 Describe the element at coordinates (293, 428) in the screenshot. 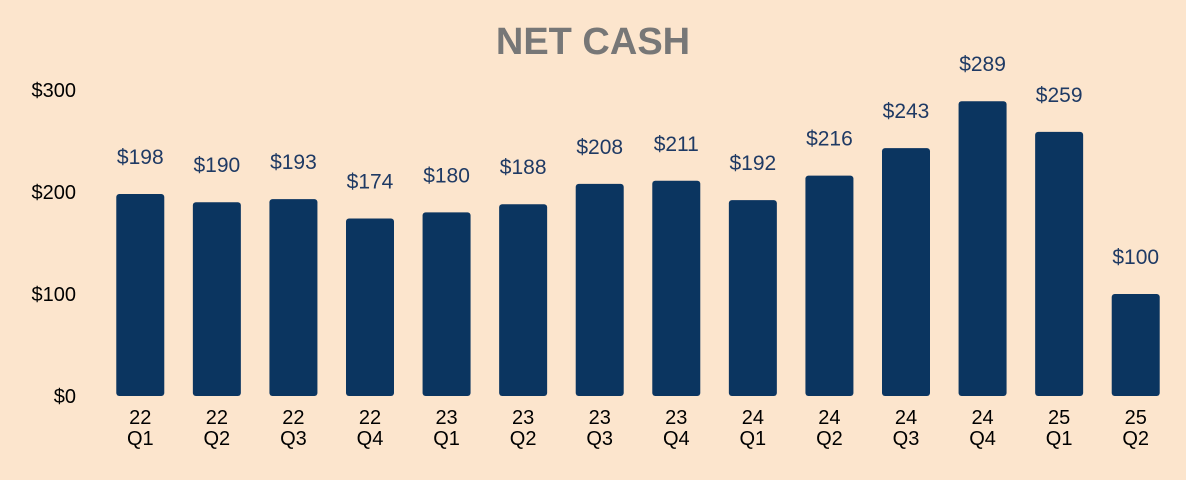

I see `x-tick-label: 22 Q3` at that location.